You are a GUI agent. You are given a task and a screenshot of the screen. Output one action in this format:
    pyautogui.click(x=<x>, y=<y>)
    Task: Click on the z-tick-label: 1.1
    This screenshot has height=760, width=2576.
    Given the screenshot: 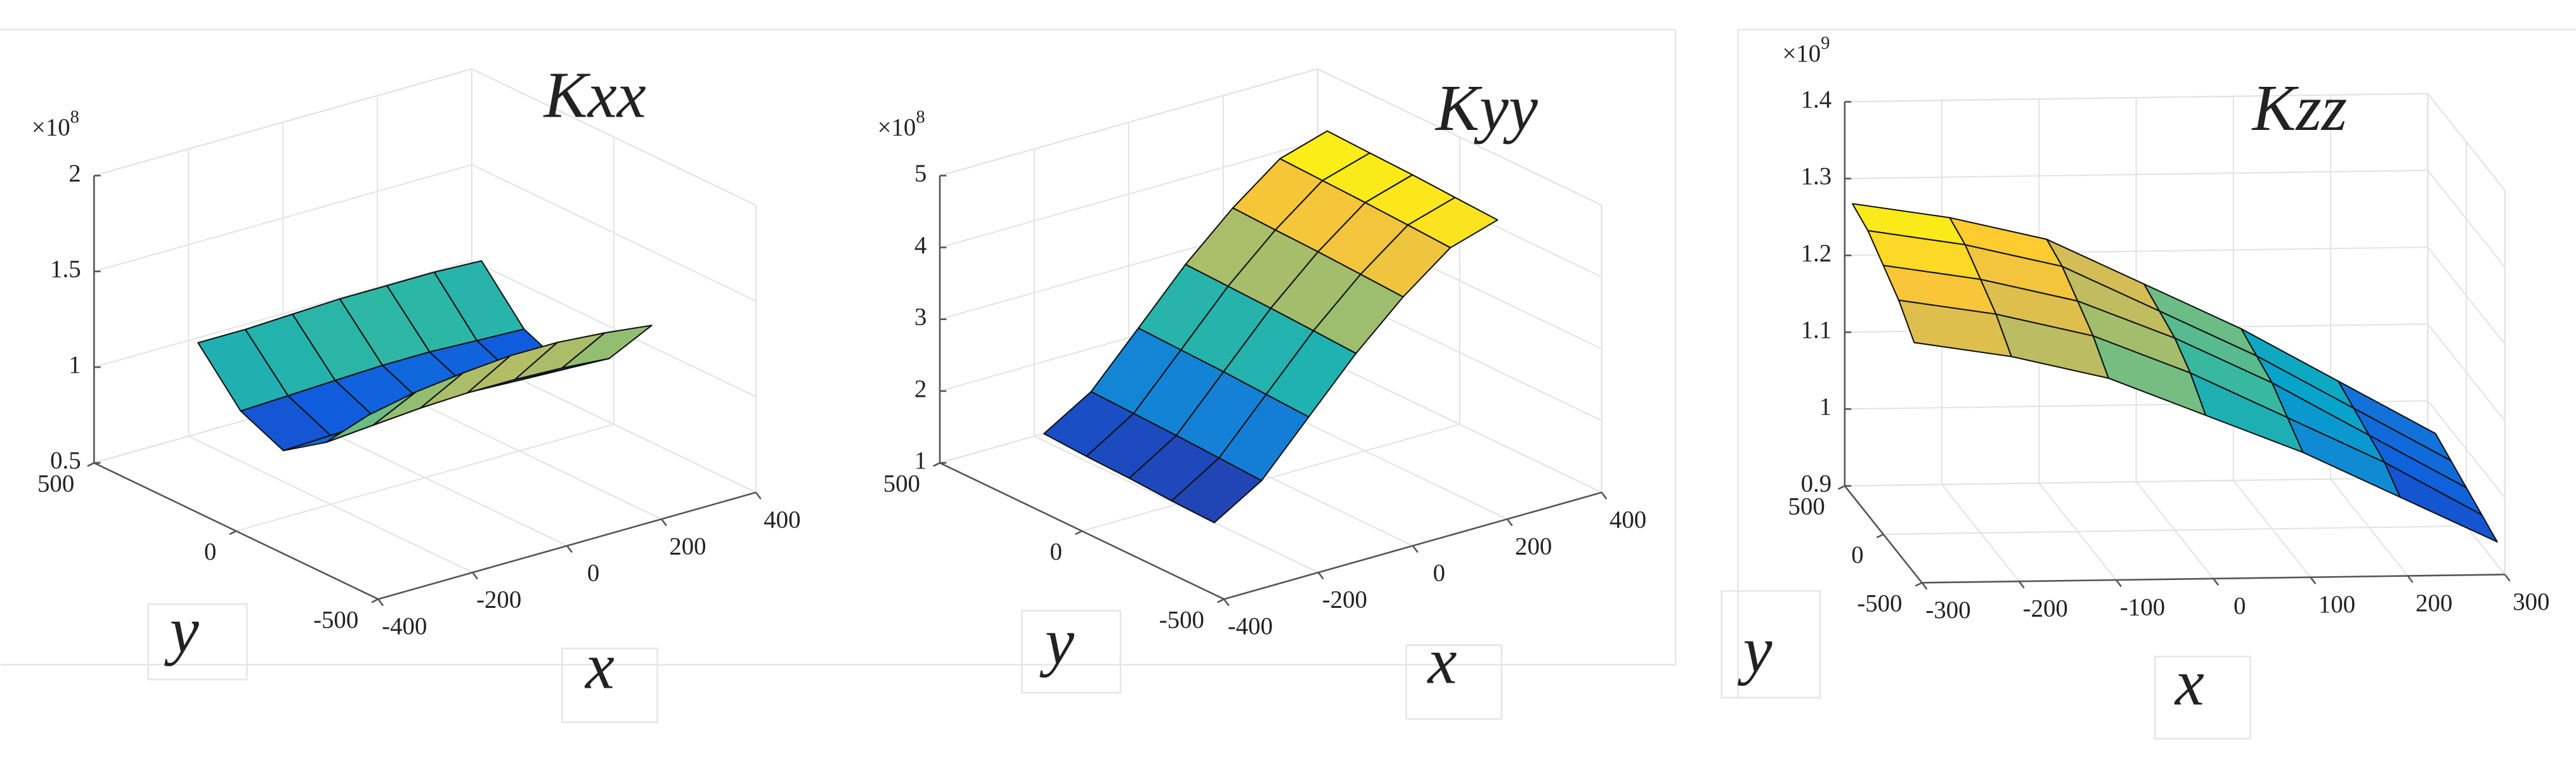 What is the action you would take?
    pyautogui.click(x=1817, y=330)
    